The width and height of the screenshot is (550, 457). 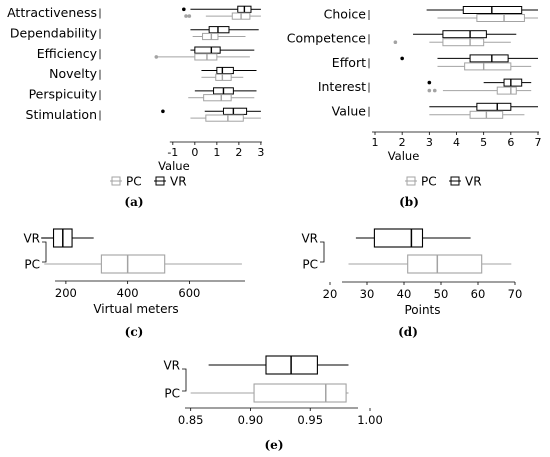 I want to click on x-tick-label: 30, so click(x=367, y=294).